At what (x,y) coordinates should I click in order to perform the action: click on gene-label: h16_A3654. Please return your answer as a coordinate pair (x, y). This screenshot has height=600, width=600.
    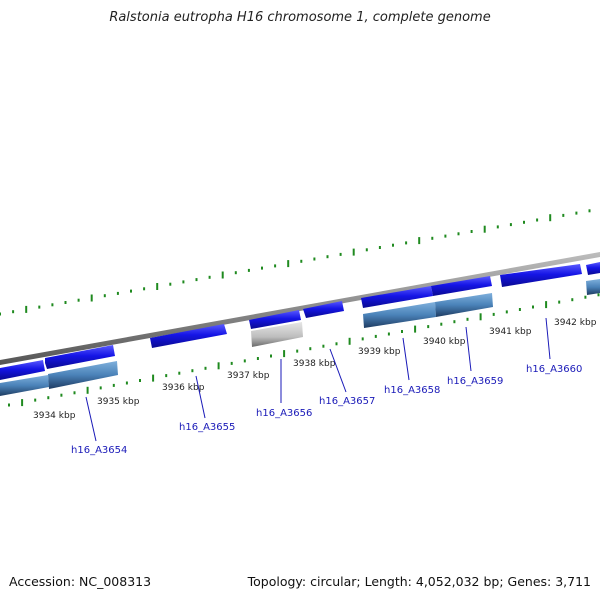
    Looking at the image, I should click on (99, 450).